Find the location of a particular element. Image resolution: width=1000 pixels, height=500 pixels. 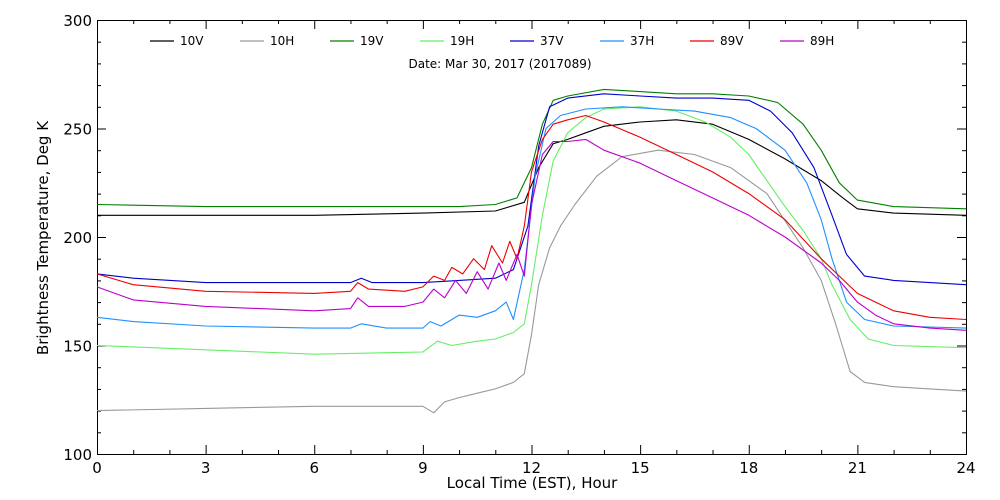

legend: 10V 10H 19V 19H 37V 37H 89V 89H is located at coordinates (492, 41).